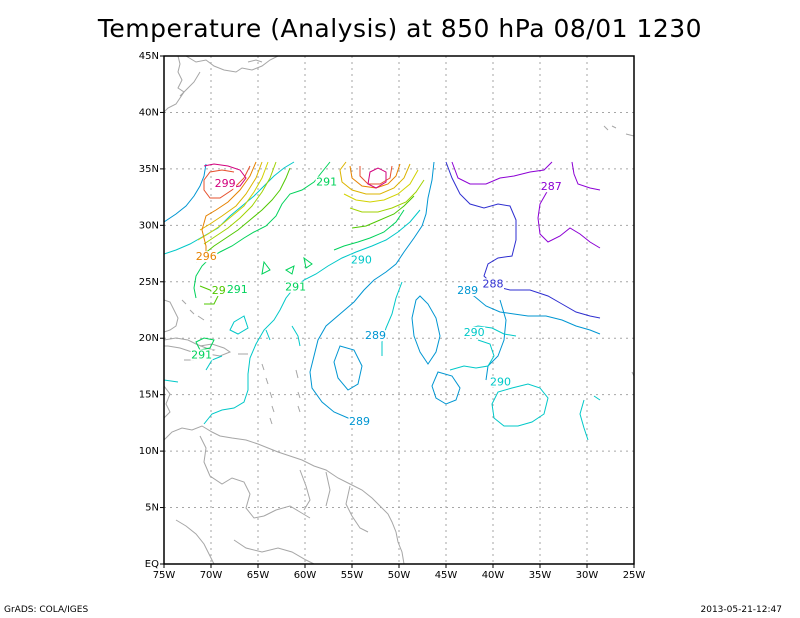  Describe the element at coordinates (149, 169) in the screenshot. I see `y-tick-label: 35N` at that location.